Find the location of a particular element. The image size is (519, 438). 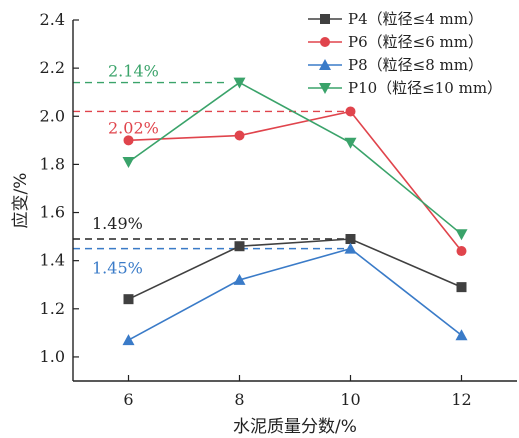

x-tick-label: 6 is located at coordinates (128, 399).